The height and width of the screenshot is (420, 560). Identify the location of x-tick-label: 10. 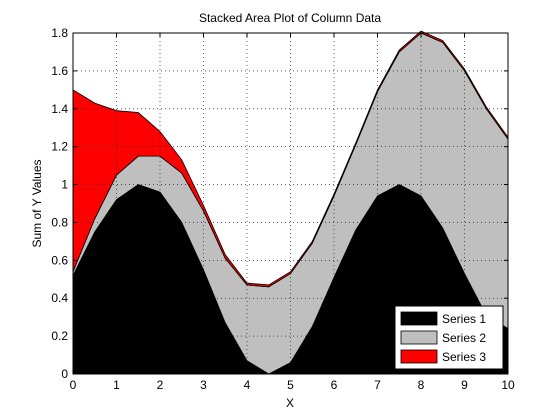
(508, 385).